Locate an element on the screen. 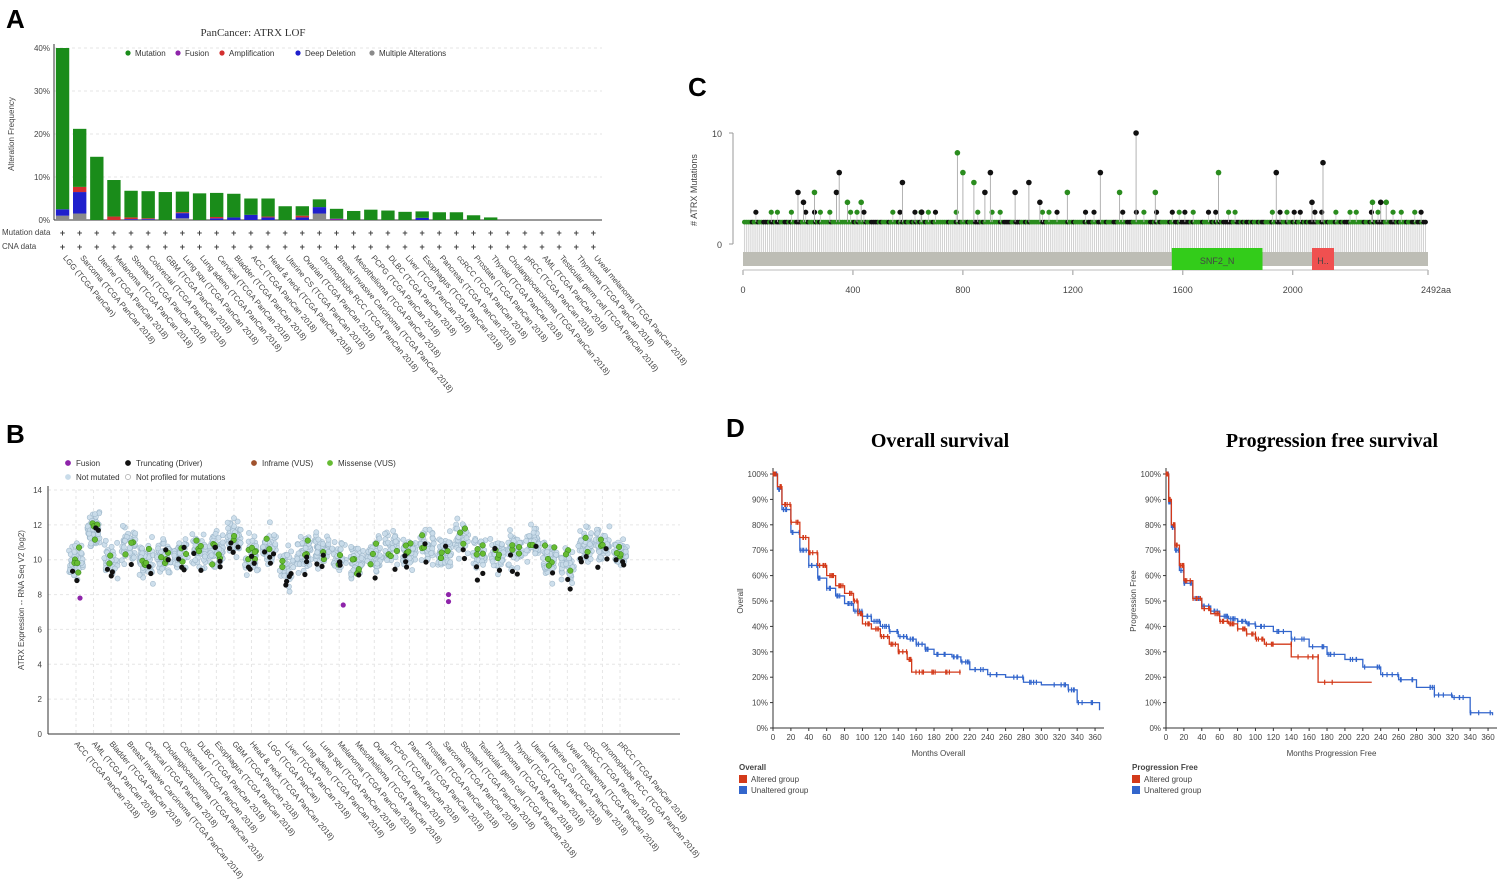 The image size is (1500, 887). panel-label-d: D is located at coordinates (735, 428).